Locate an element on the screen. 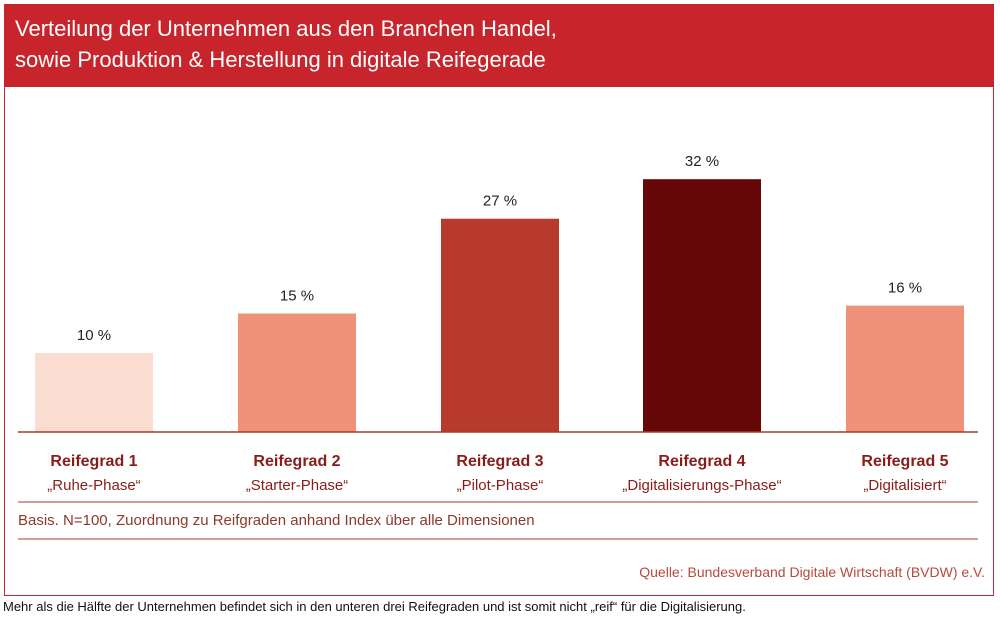  category-label-4: Reifegrad 4 is located at coordinates (701, 461).